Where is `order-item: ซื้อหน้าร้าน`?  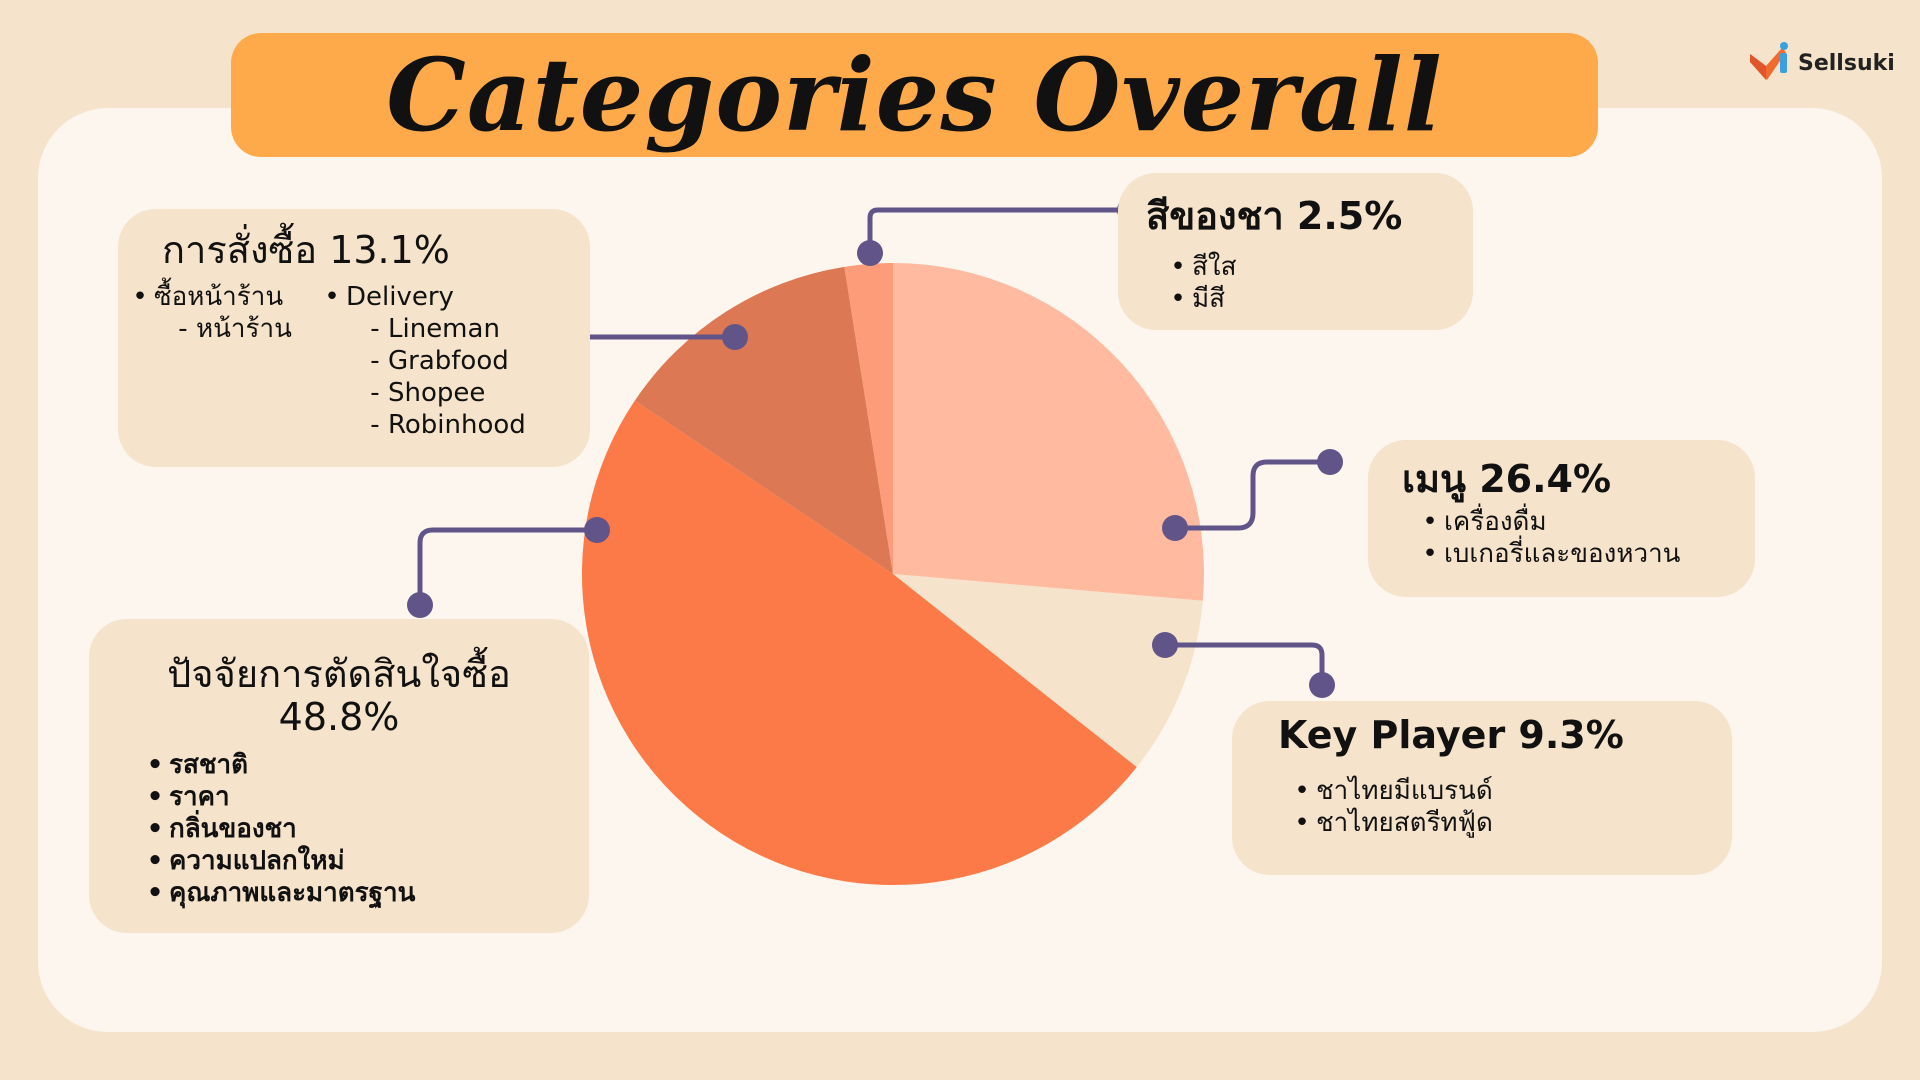 order-item: ซื้อหน้าร้าน is located at coordinates (209, 297).